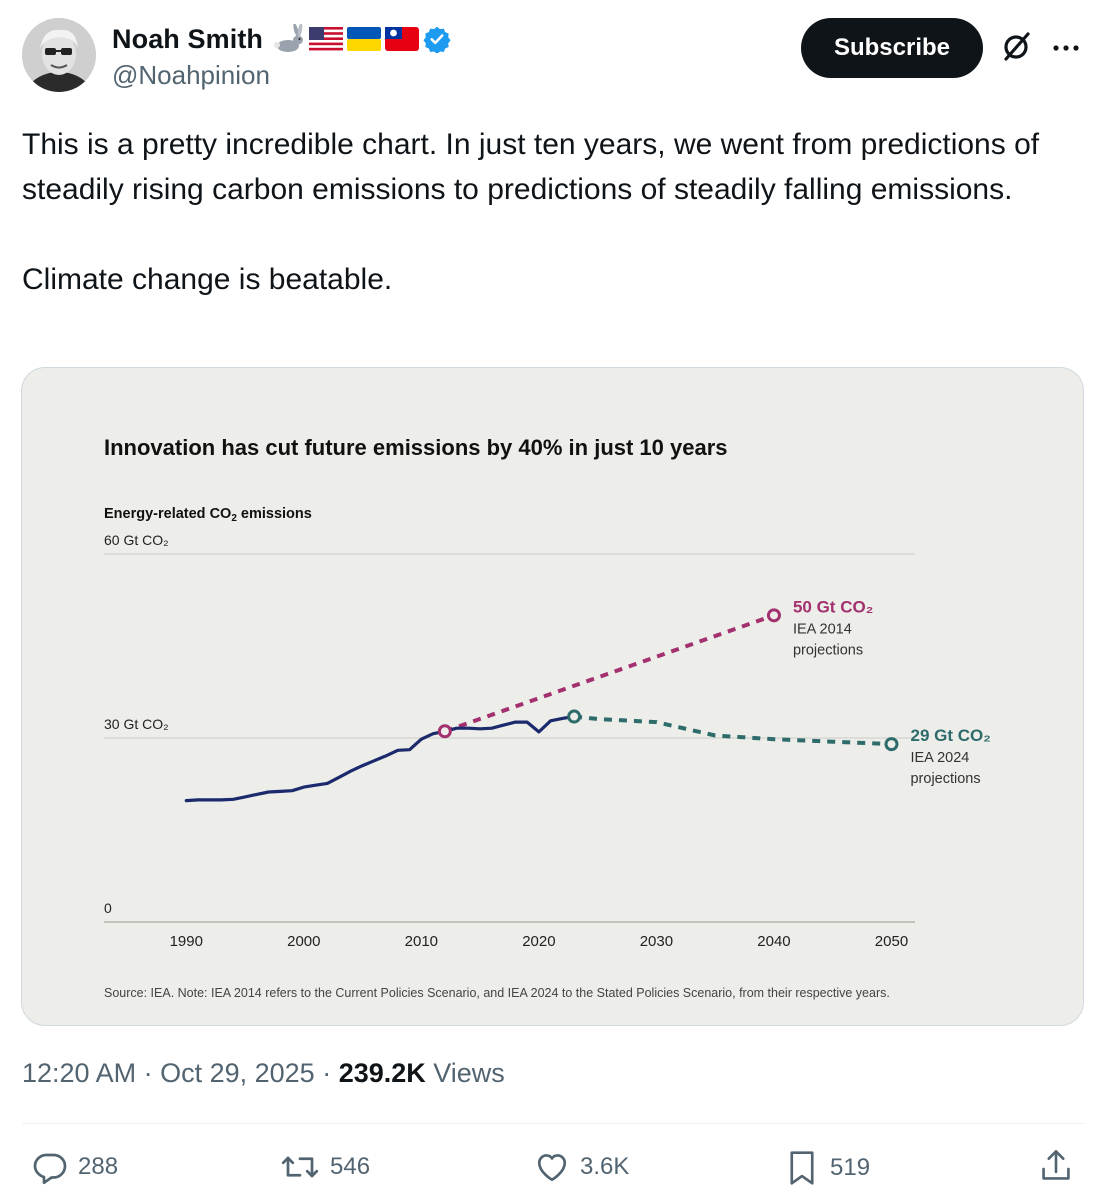  Describe the element at coordinates (891, 941) in the screenshot. I see `x-tick-label: 2050` at that location.